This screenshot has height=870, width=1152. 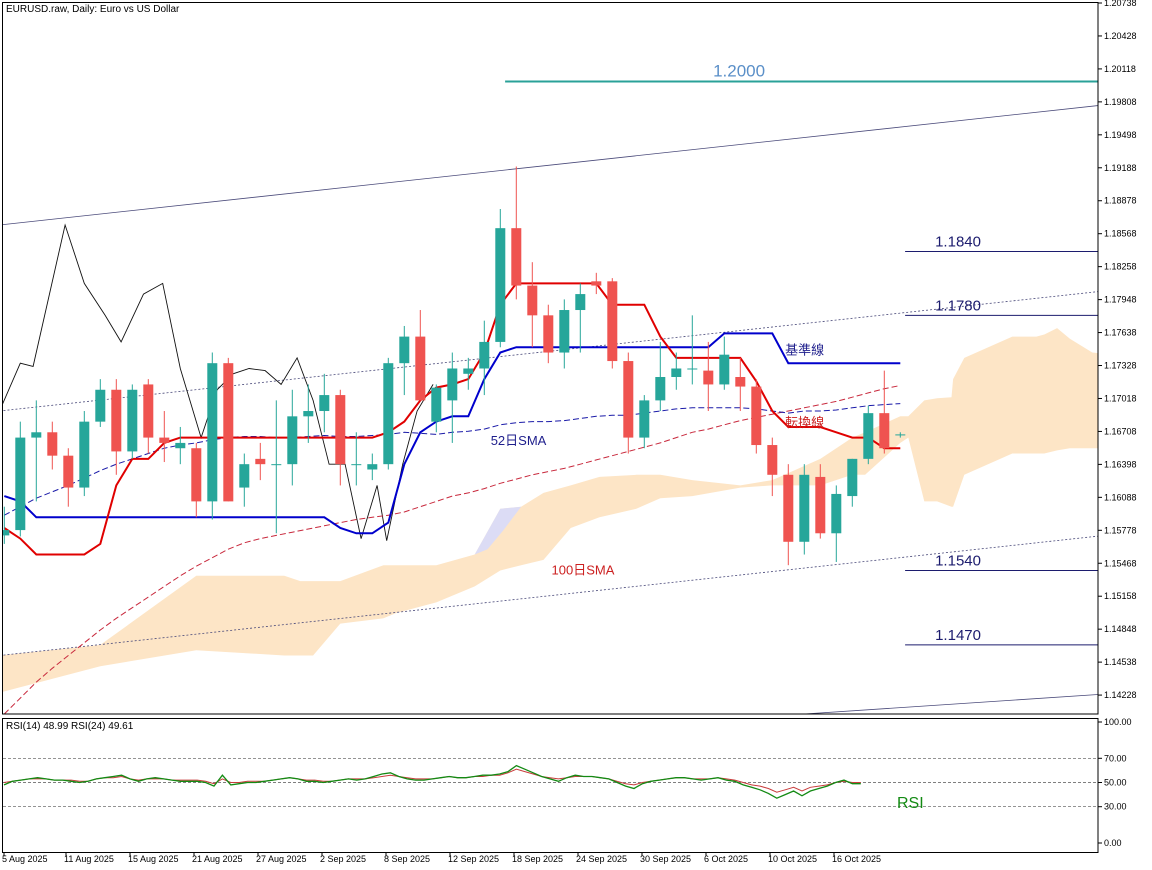 I want to click on level-label-2: 1.1780, so click(x=958, y=305).